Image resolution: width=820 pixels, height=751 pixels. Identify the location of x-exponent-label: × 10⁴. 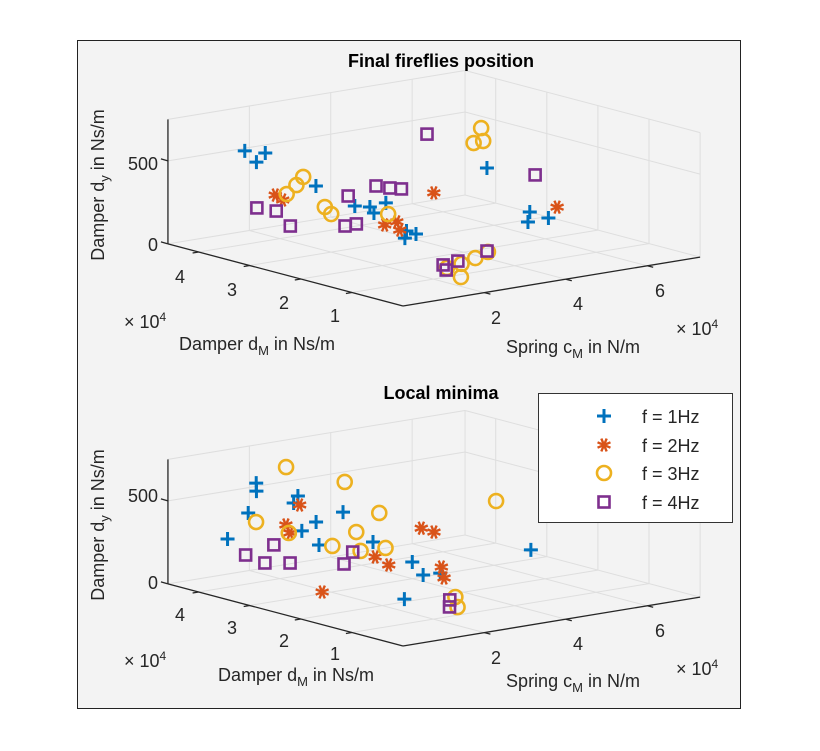
(697, 668).